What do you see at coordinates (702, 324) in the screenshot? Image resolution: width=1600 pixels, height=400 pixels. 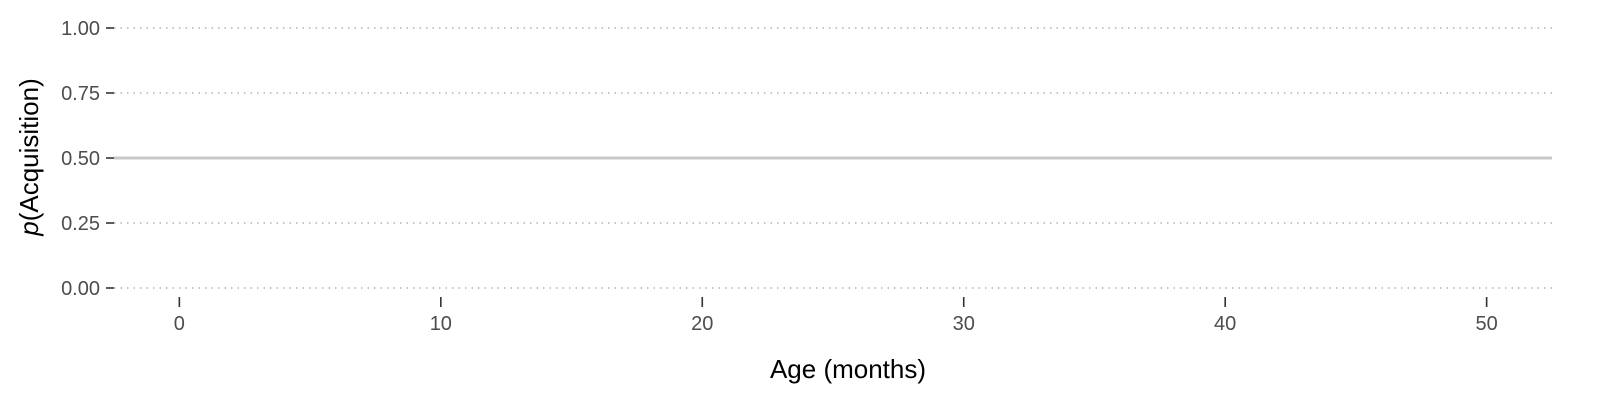 I see `x-tick-label: 20` at bounding box center [702, 324].